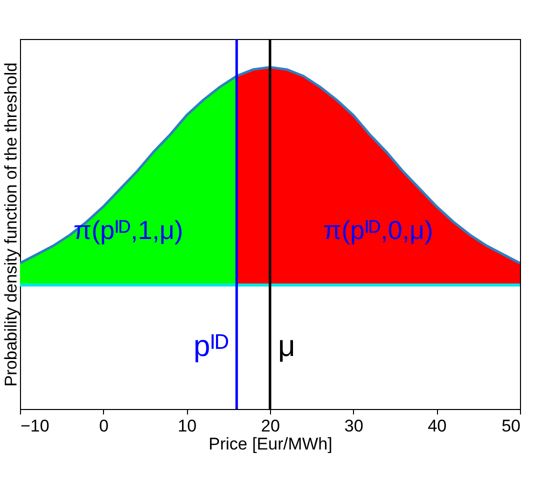 Image resolution: width=545 pixels, height=479 pixels. What do you see at coordinates (35, 426) in the screenshot?
I see `x-tick-label: −10` at bounding box center [35, 426].